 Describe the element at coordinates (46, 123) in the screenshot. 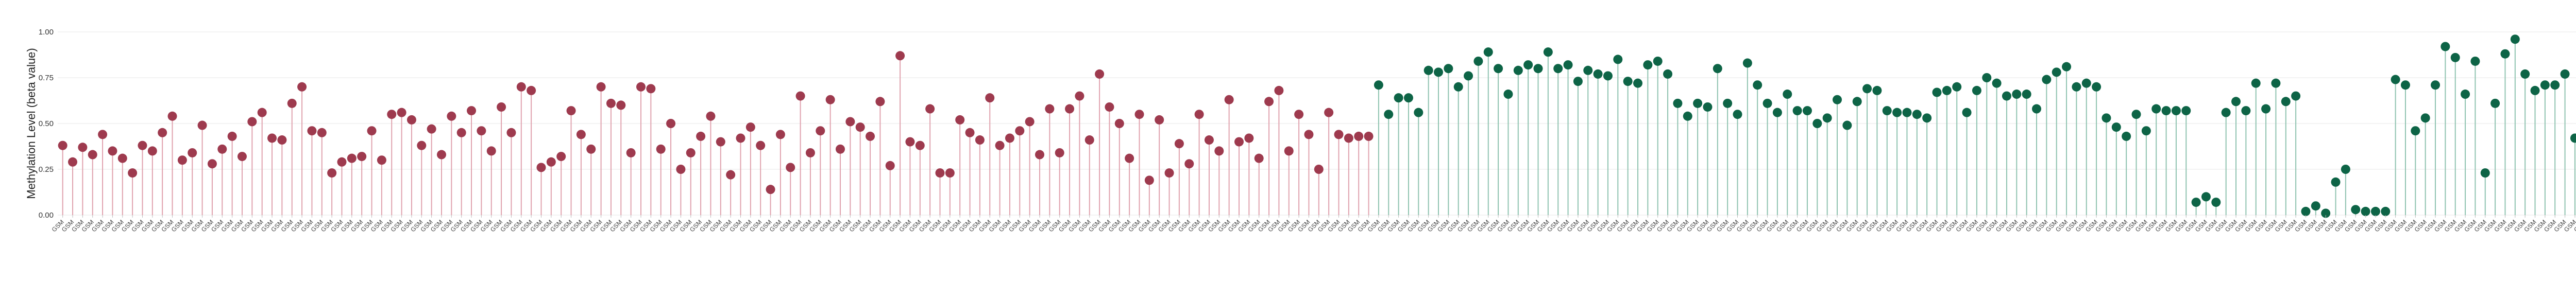

I see `y-tick-label: 0.50` at that location.